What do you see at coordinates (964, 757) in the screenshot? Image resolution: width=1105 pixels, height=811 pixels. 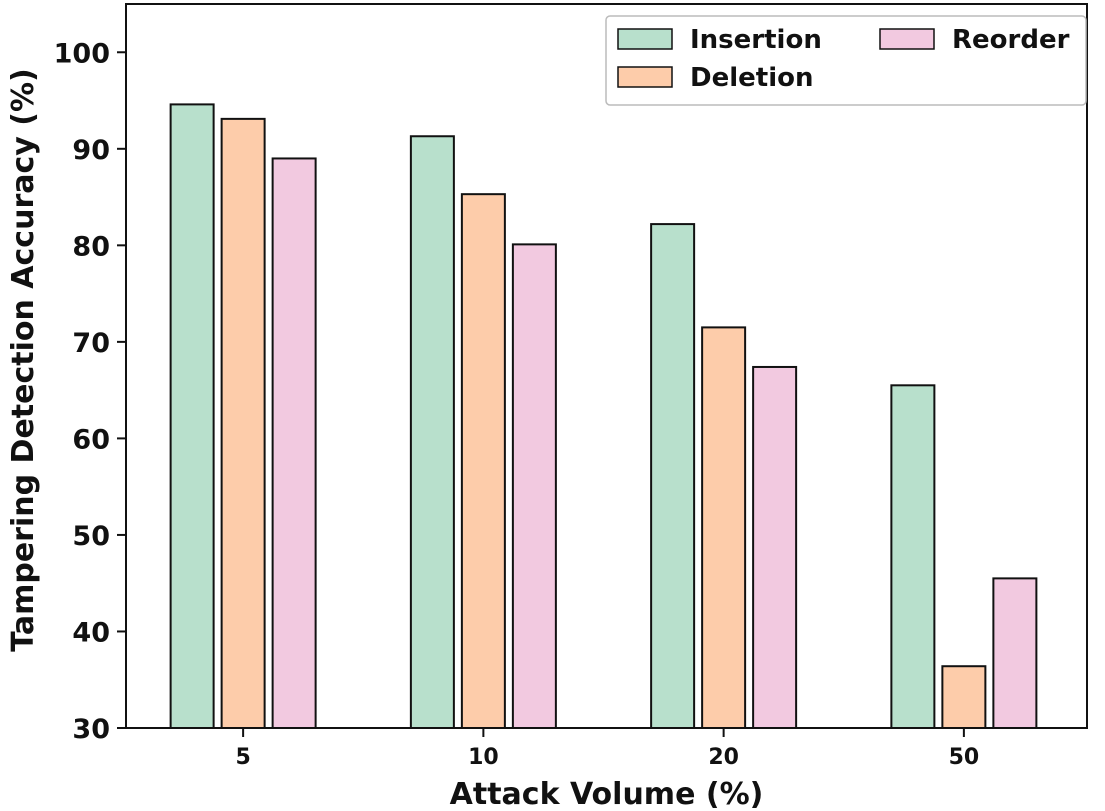 I see `x-tick-label: 50` at bounding box center [964, 757].